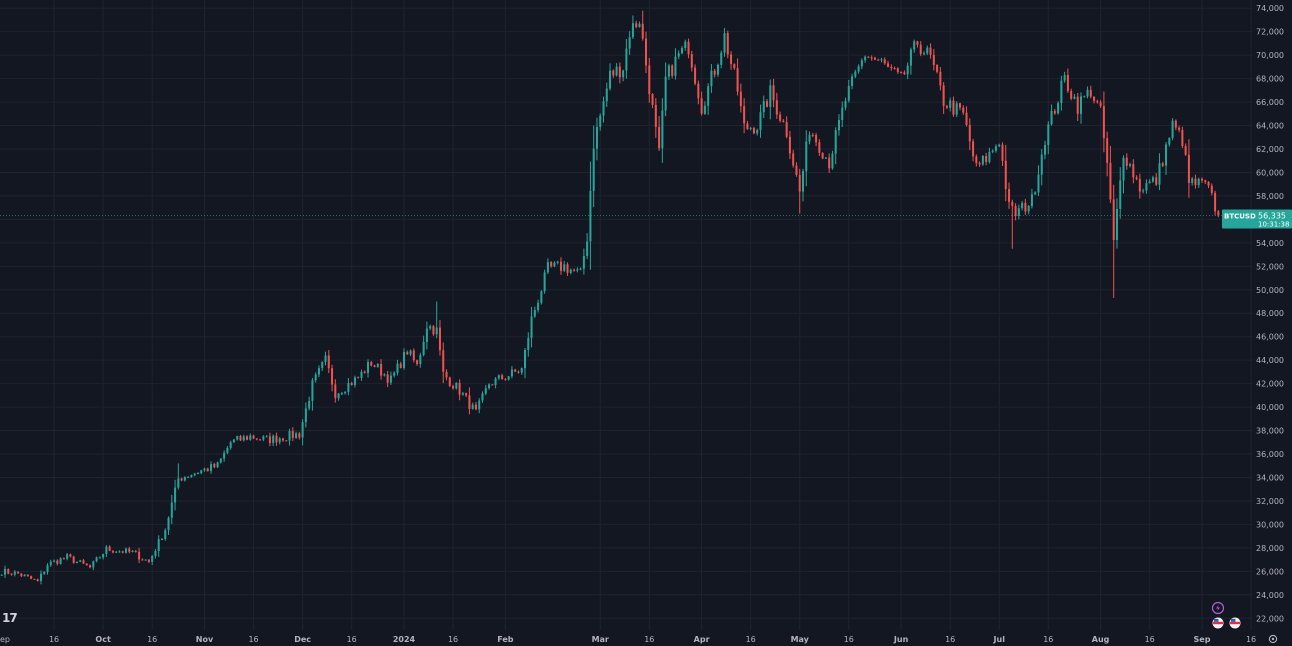  I want to click on lightning-icon, so click(1218, 608).